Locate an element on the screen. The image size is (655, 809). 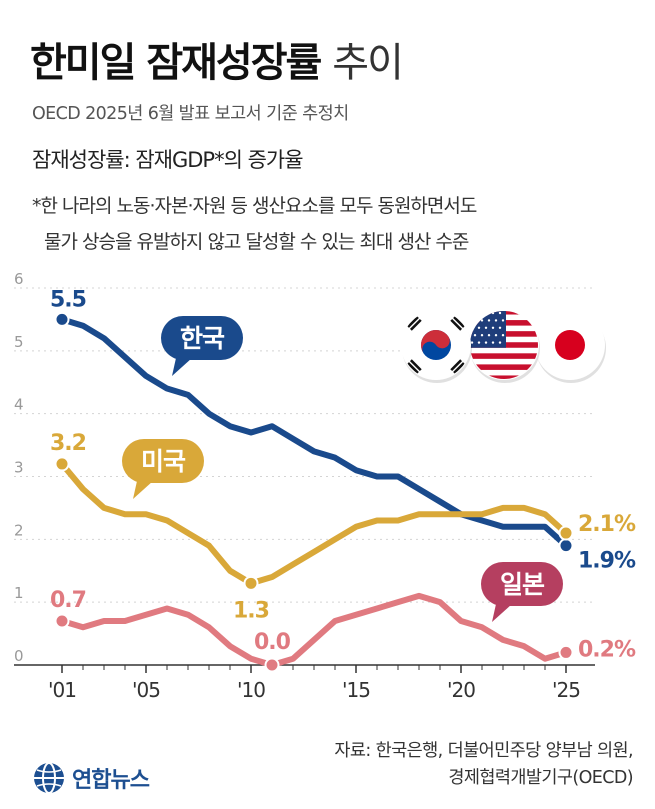
yonhap-logo: 연합뉴스 is located at coordinates (91, 778).